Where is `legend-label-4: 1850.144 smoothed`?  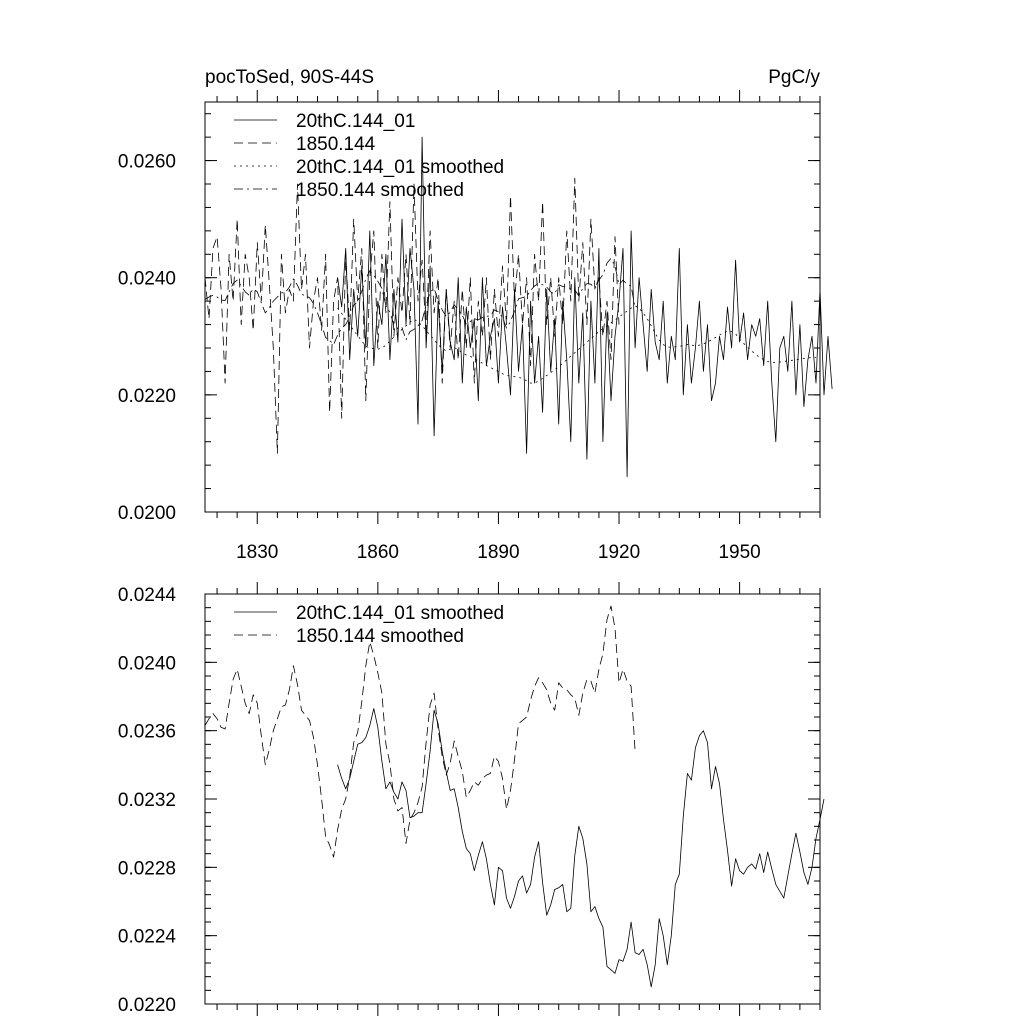
legend-label-4: 1850.144 smoothed is located at coordinates (380, 190).